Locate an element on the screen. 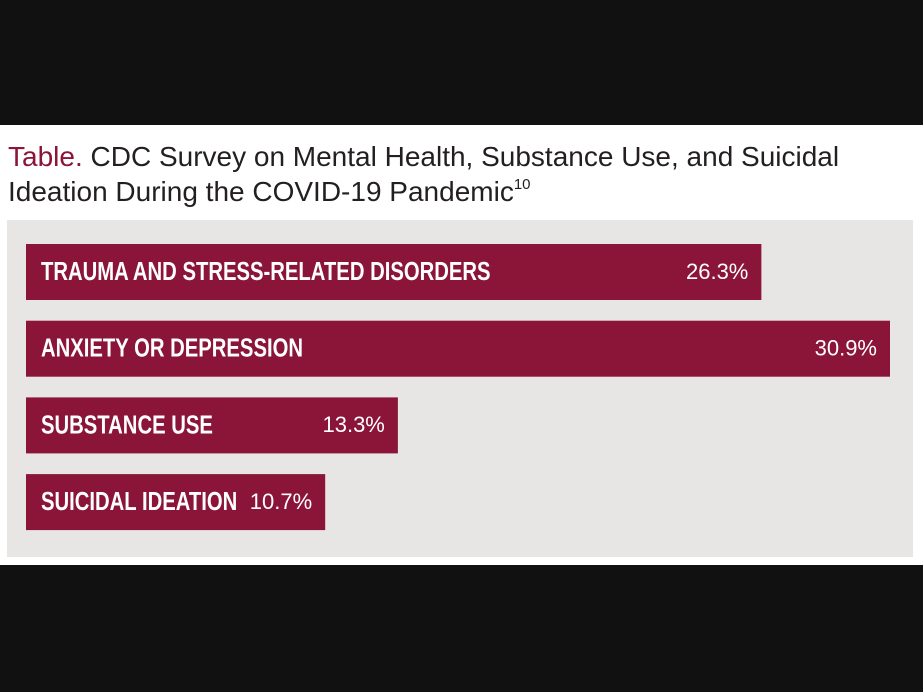 The width and height of the screenshot is (923, 692). category-label-group: TRAUMA AND STRESS-RELATED DISORDERS is located at coordinates (266, 270).